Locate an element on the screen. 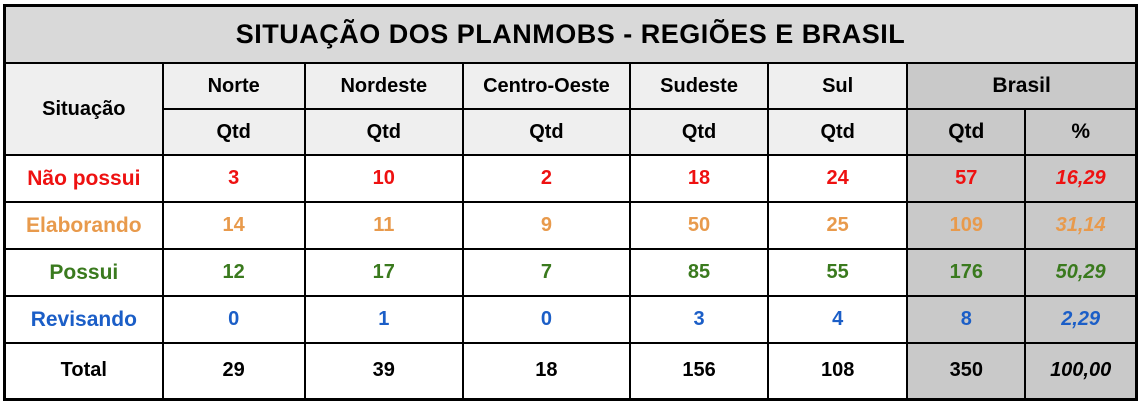 This screenshot has height=419, width=1141. value-cell: 14 is located at coordinates (233, 225).